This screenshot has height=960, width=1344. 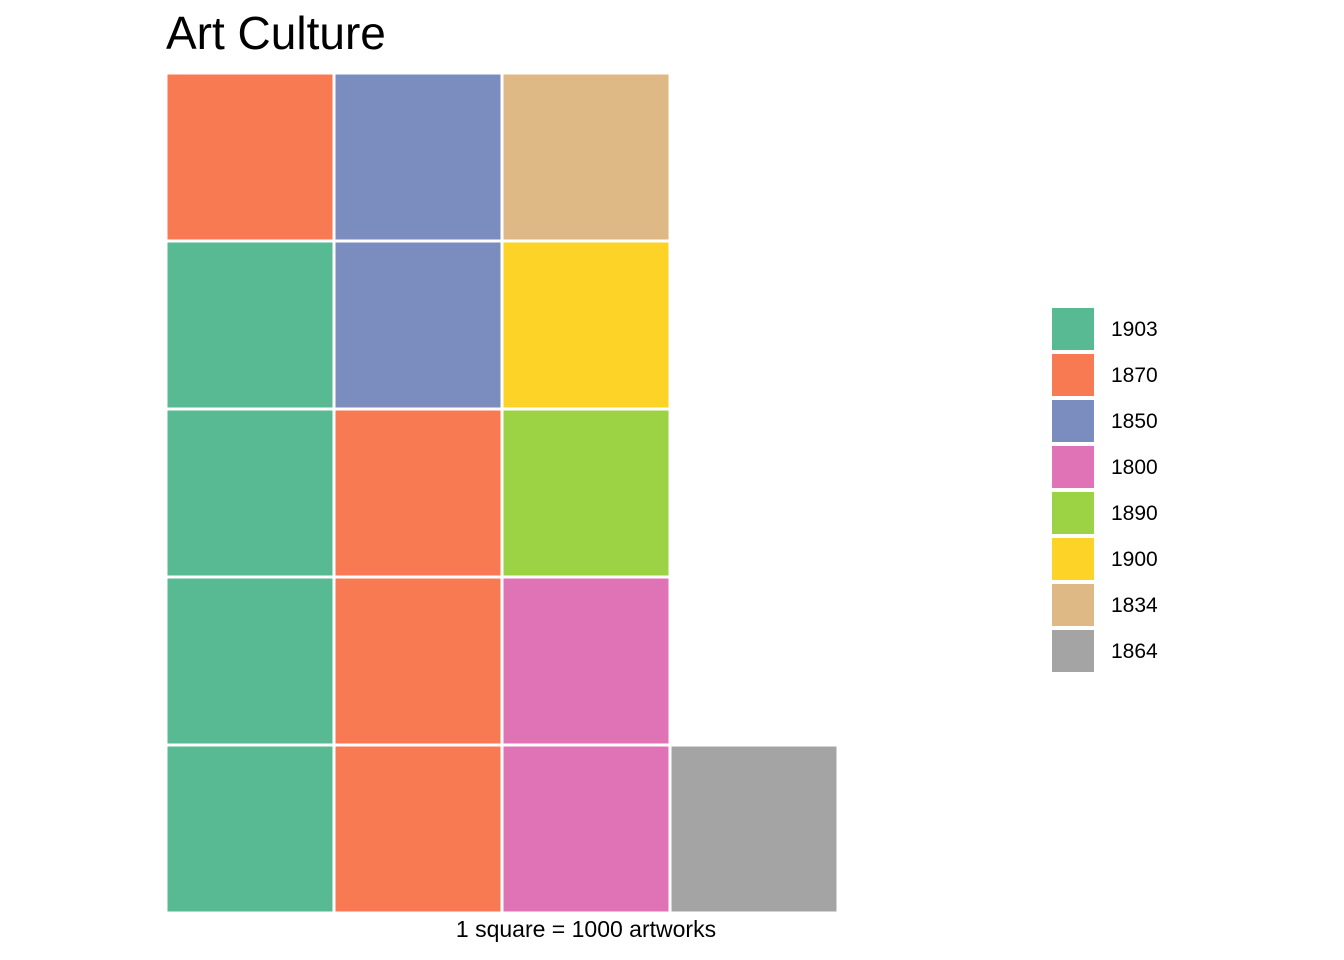 What do you see at coordinates (586, 325) in the screenshot?
I see `waffle-square-1900` at bounding box center [586, 325].